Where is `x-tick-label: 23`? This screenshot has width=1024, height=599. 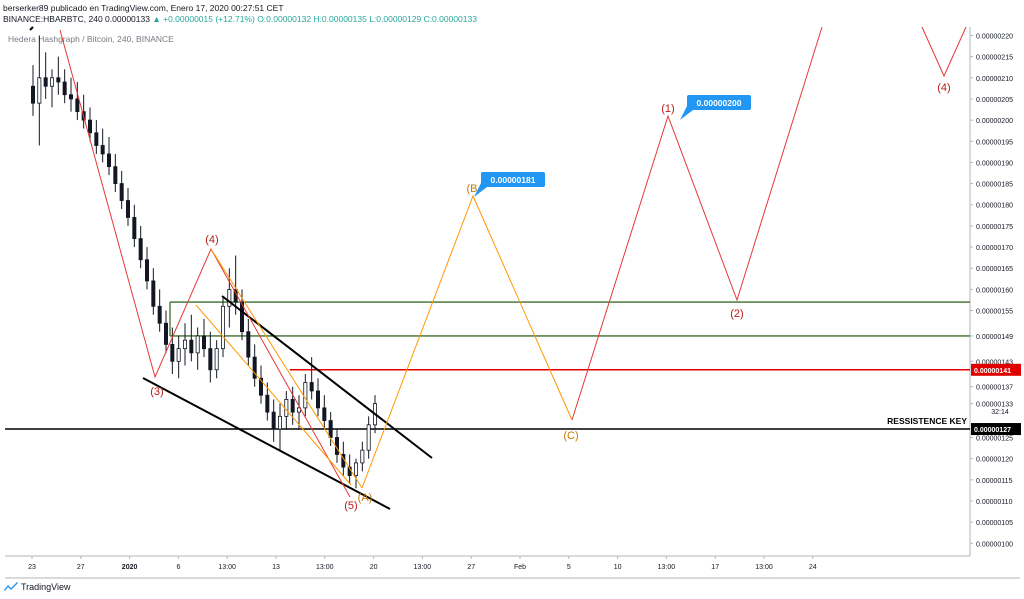
x-tick-label: 23 is located at coordinates (32, 567).